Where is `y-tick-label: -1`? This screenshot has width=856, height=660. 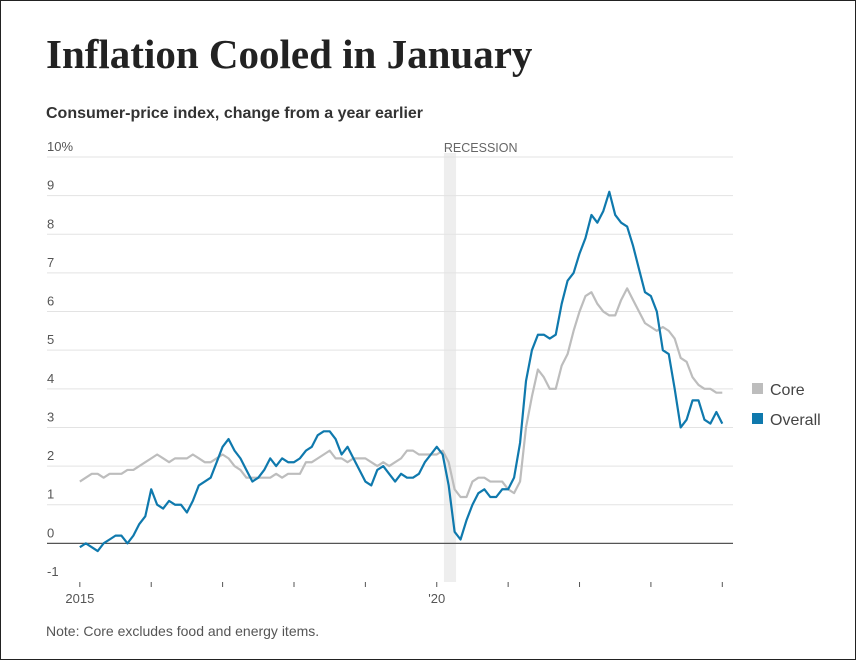
y-tick-label: -1 is located at coordinates (53, 571).